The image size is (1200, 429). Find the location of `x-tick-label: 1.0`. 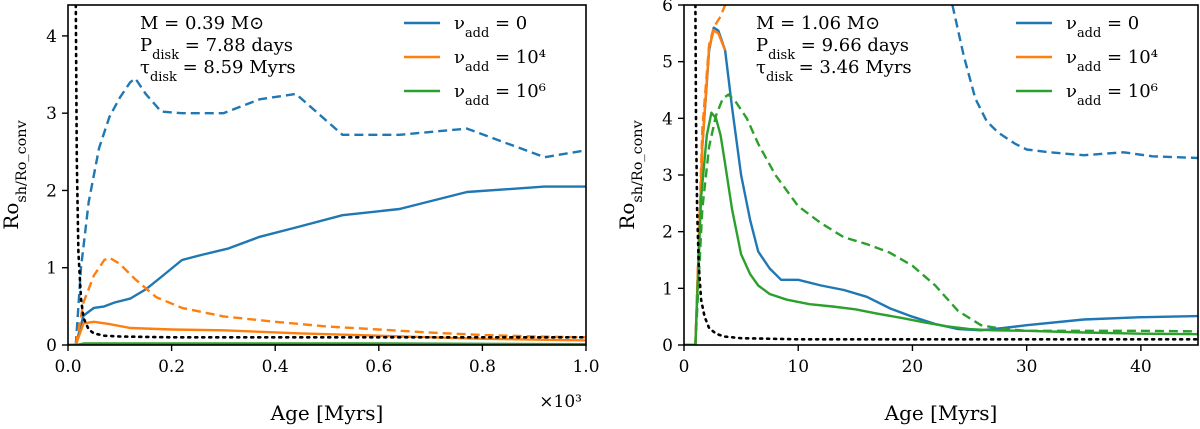

x-tick-label: 1.0 is located at coordinates (585, 367).